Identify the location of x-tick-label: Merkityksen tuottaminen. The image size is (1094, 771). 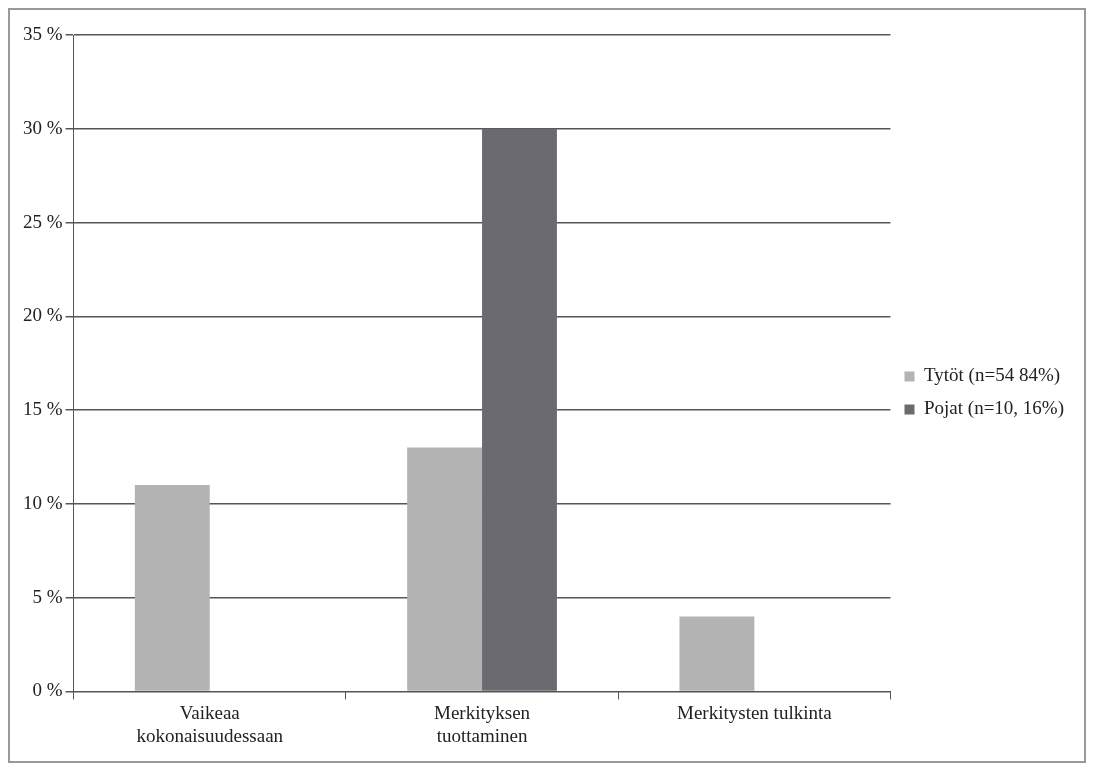
(482, 723).